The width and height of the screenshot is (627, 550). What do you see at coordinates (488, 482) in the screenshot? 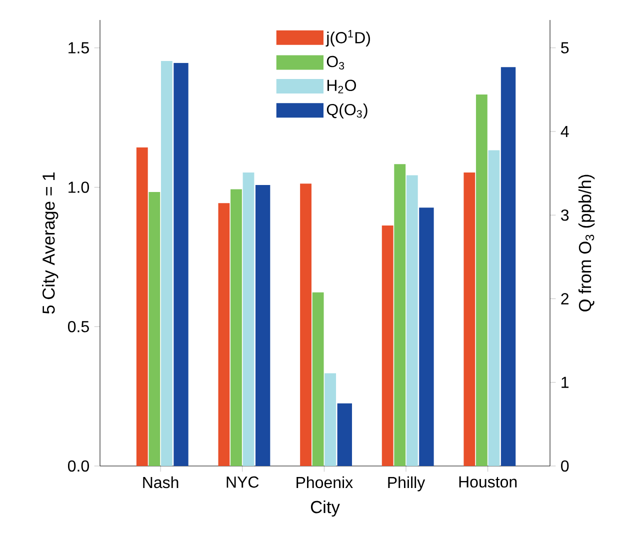
I see `x-tick-label: Houston` at bounding box center [488, 482].